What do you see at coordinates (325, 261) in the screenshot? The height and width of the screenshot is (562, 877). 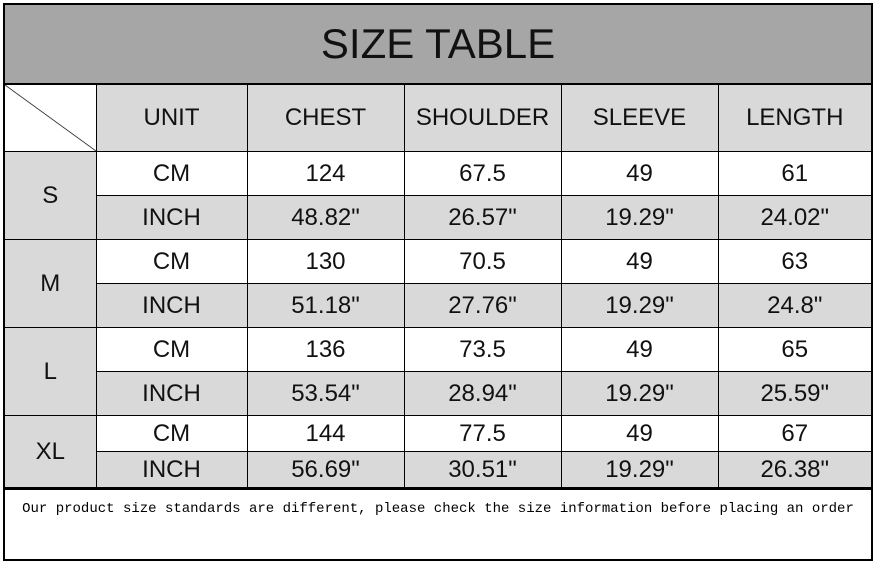 I see `value-cell: 130` at bounding box center [325, 261].